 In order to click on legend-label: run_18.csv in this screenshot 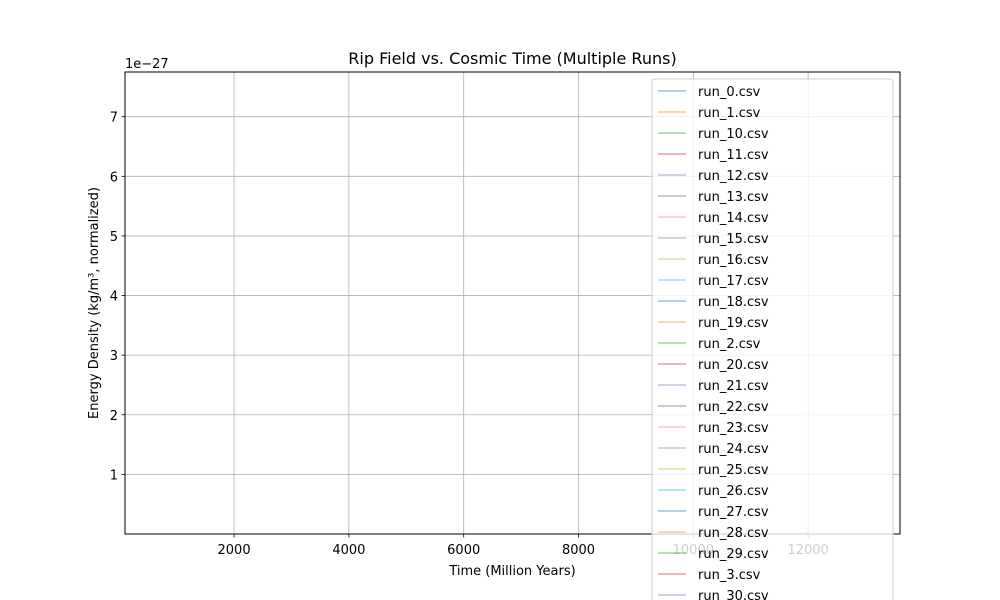, I will do `click(733, 302)`.